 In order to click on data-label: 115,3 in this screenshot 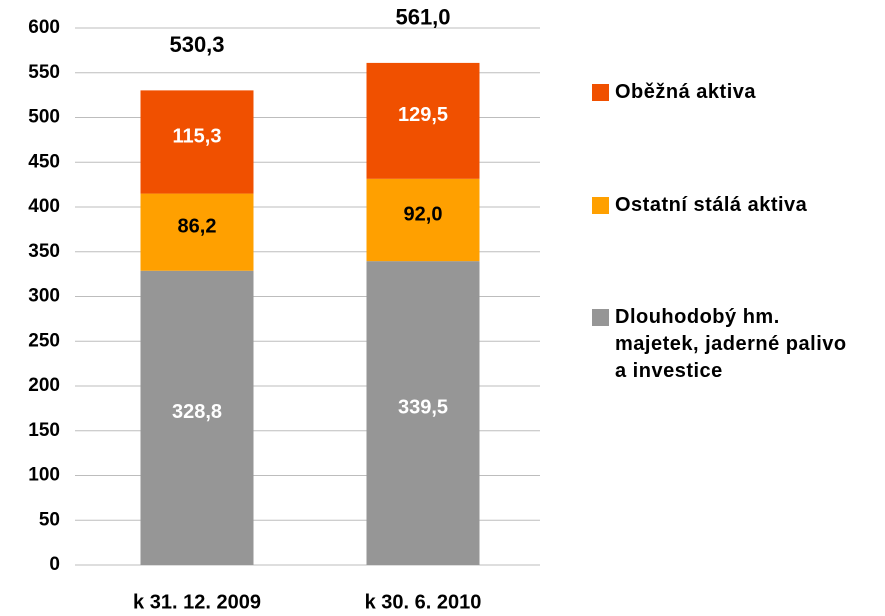, I will do `click(197, 136)`.